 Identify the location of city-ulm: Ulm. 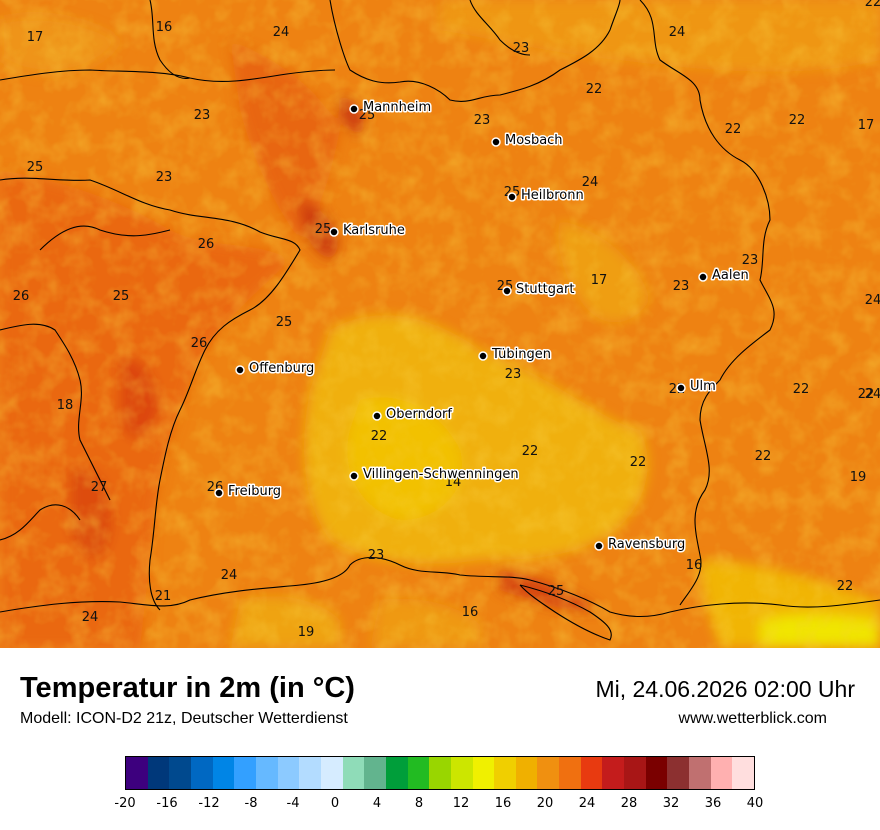
(696, 387).